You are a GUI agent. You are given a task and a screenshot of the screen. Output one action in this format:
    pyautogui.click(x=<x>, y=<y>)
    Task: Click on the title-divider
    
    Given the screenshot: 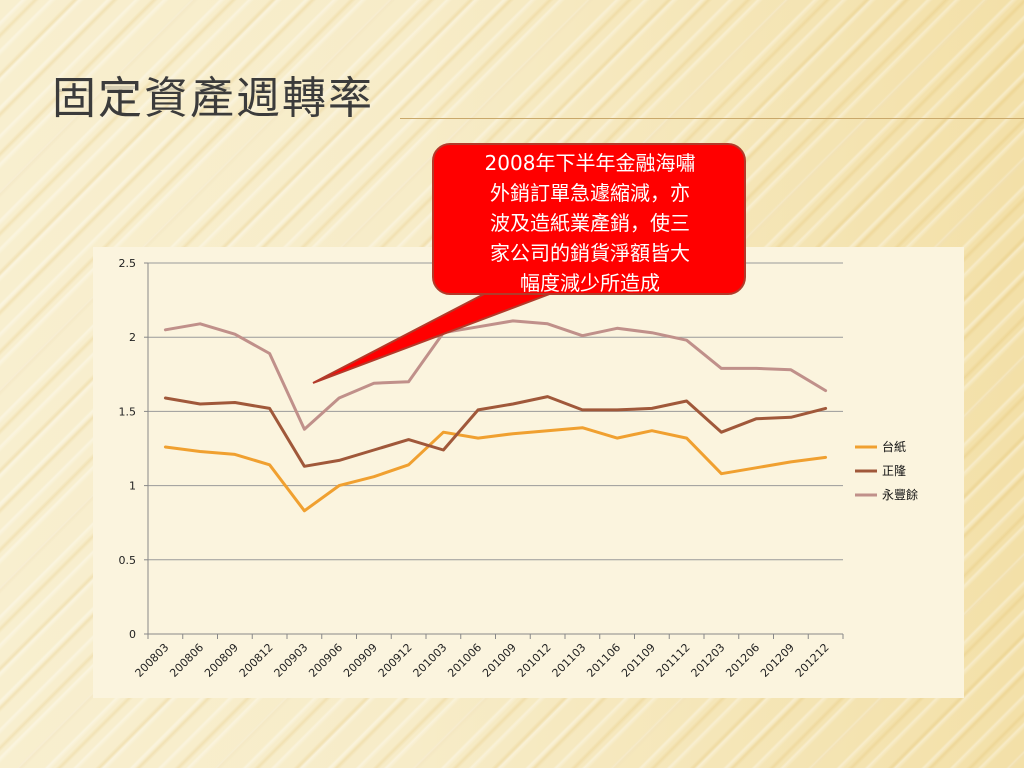 What is the action you would take?
    pyautogui.click(x=712, y=118)
    